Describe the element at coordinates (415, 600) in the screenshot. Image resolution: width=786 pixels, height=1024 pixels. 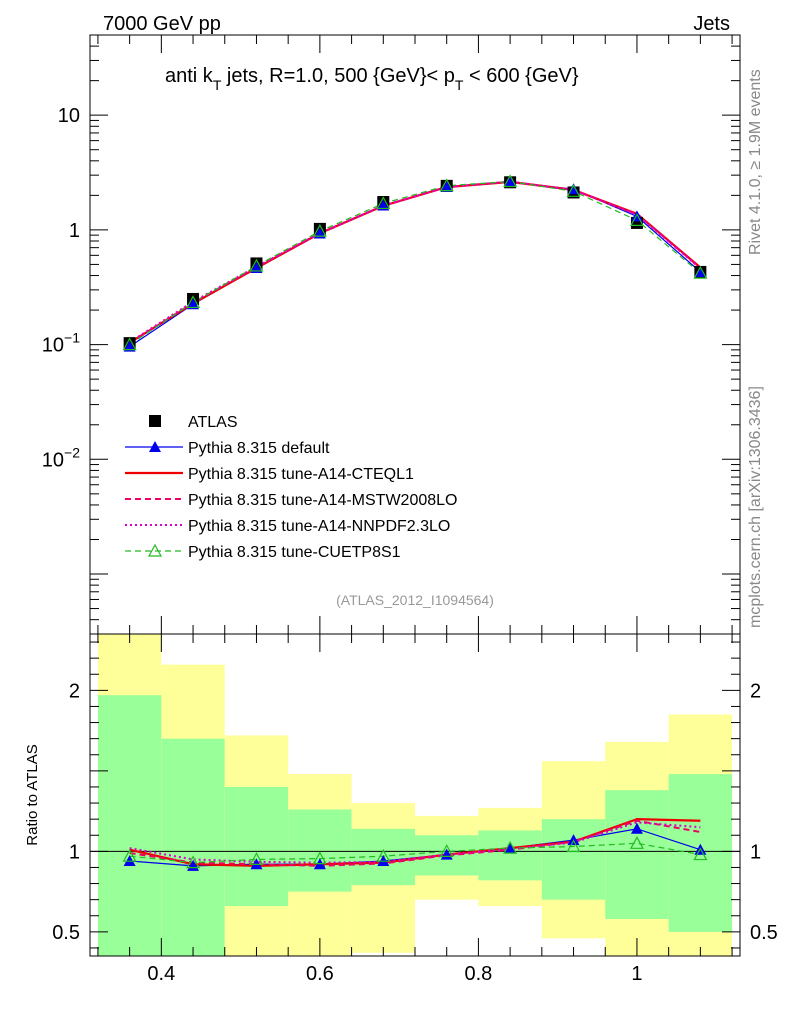
I see `analysis-id: (ATLAS_2012_I1094564)` at that location.